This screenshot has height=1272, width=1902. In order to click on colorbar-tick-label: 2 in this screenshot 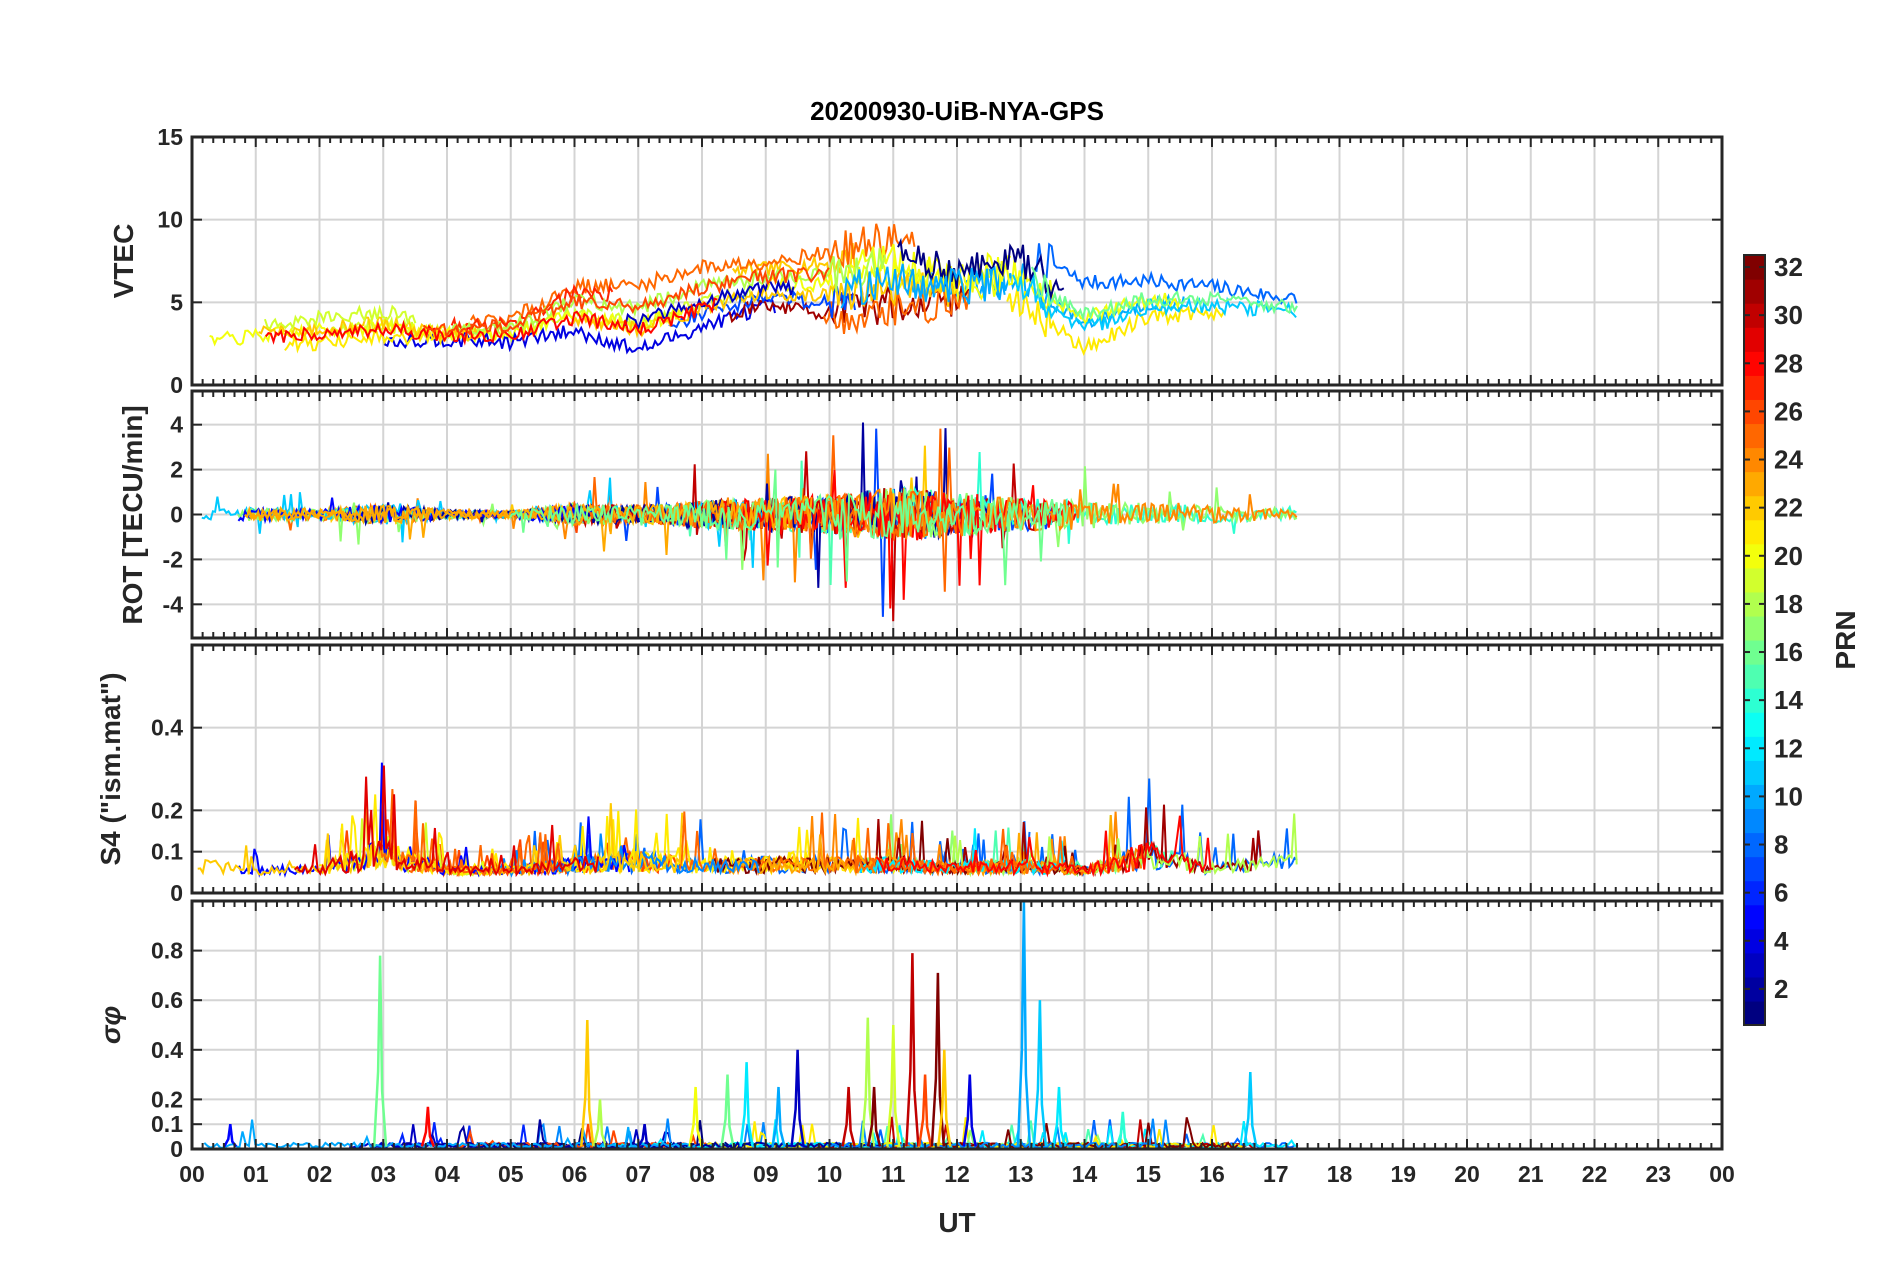, I will do `click(1781, 989)`.